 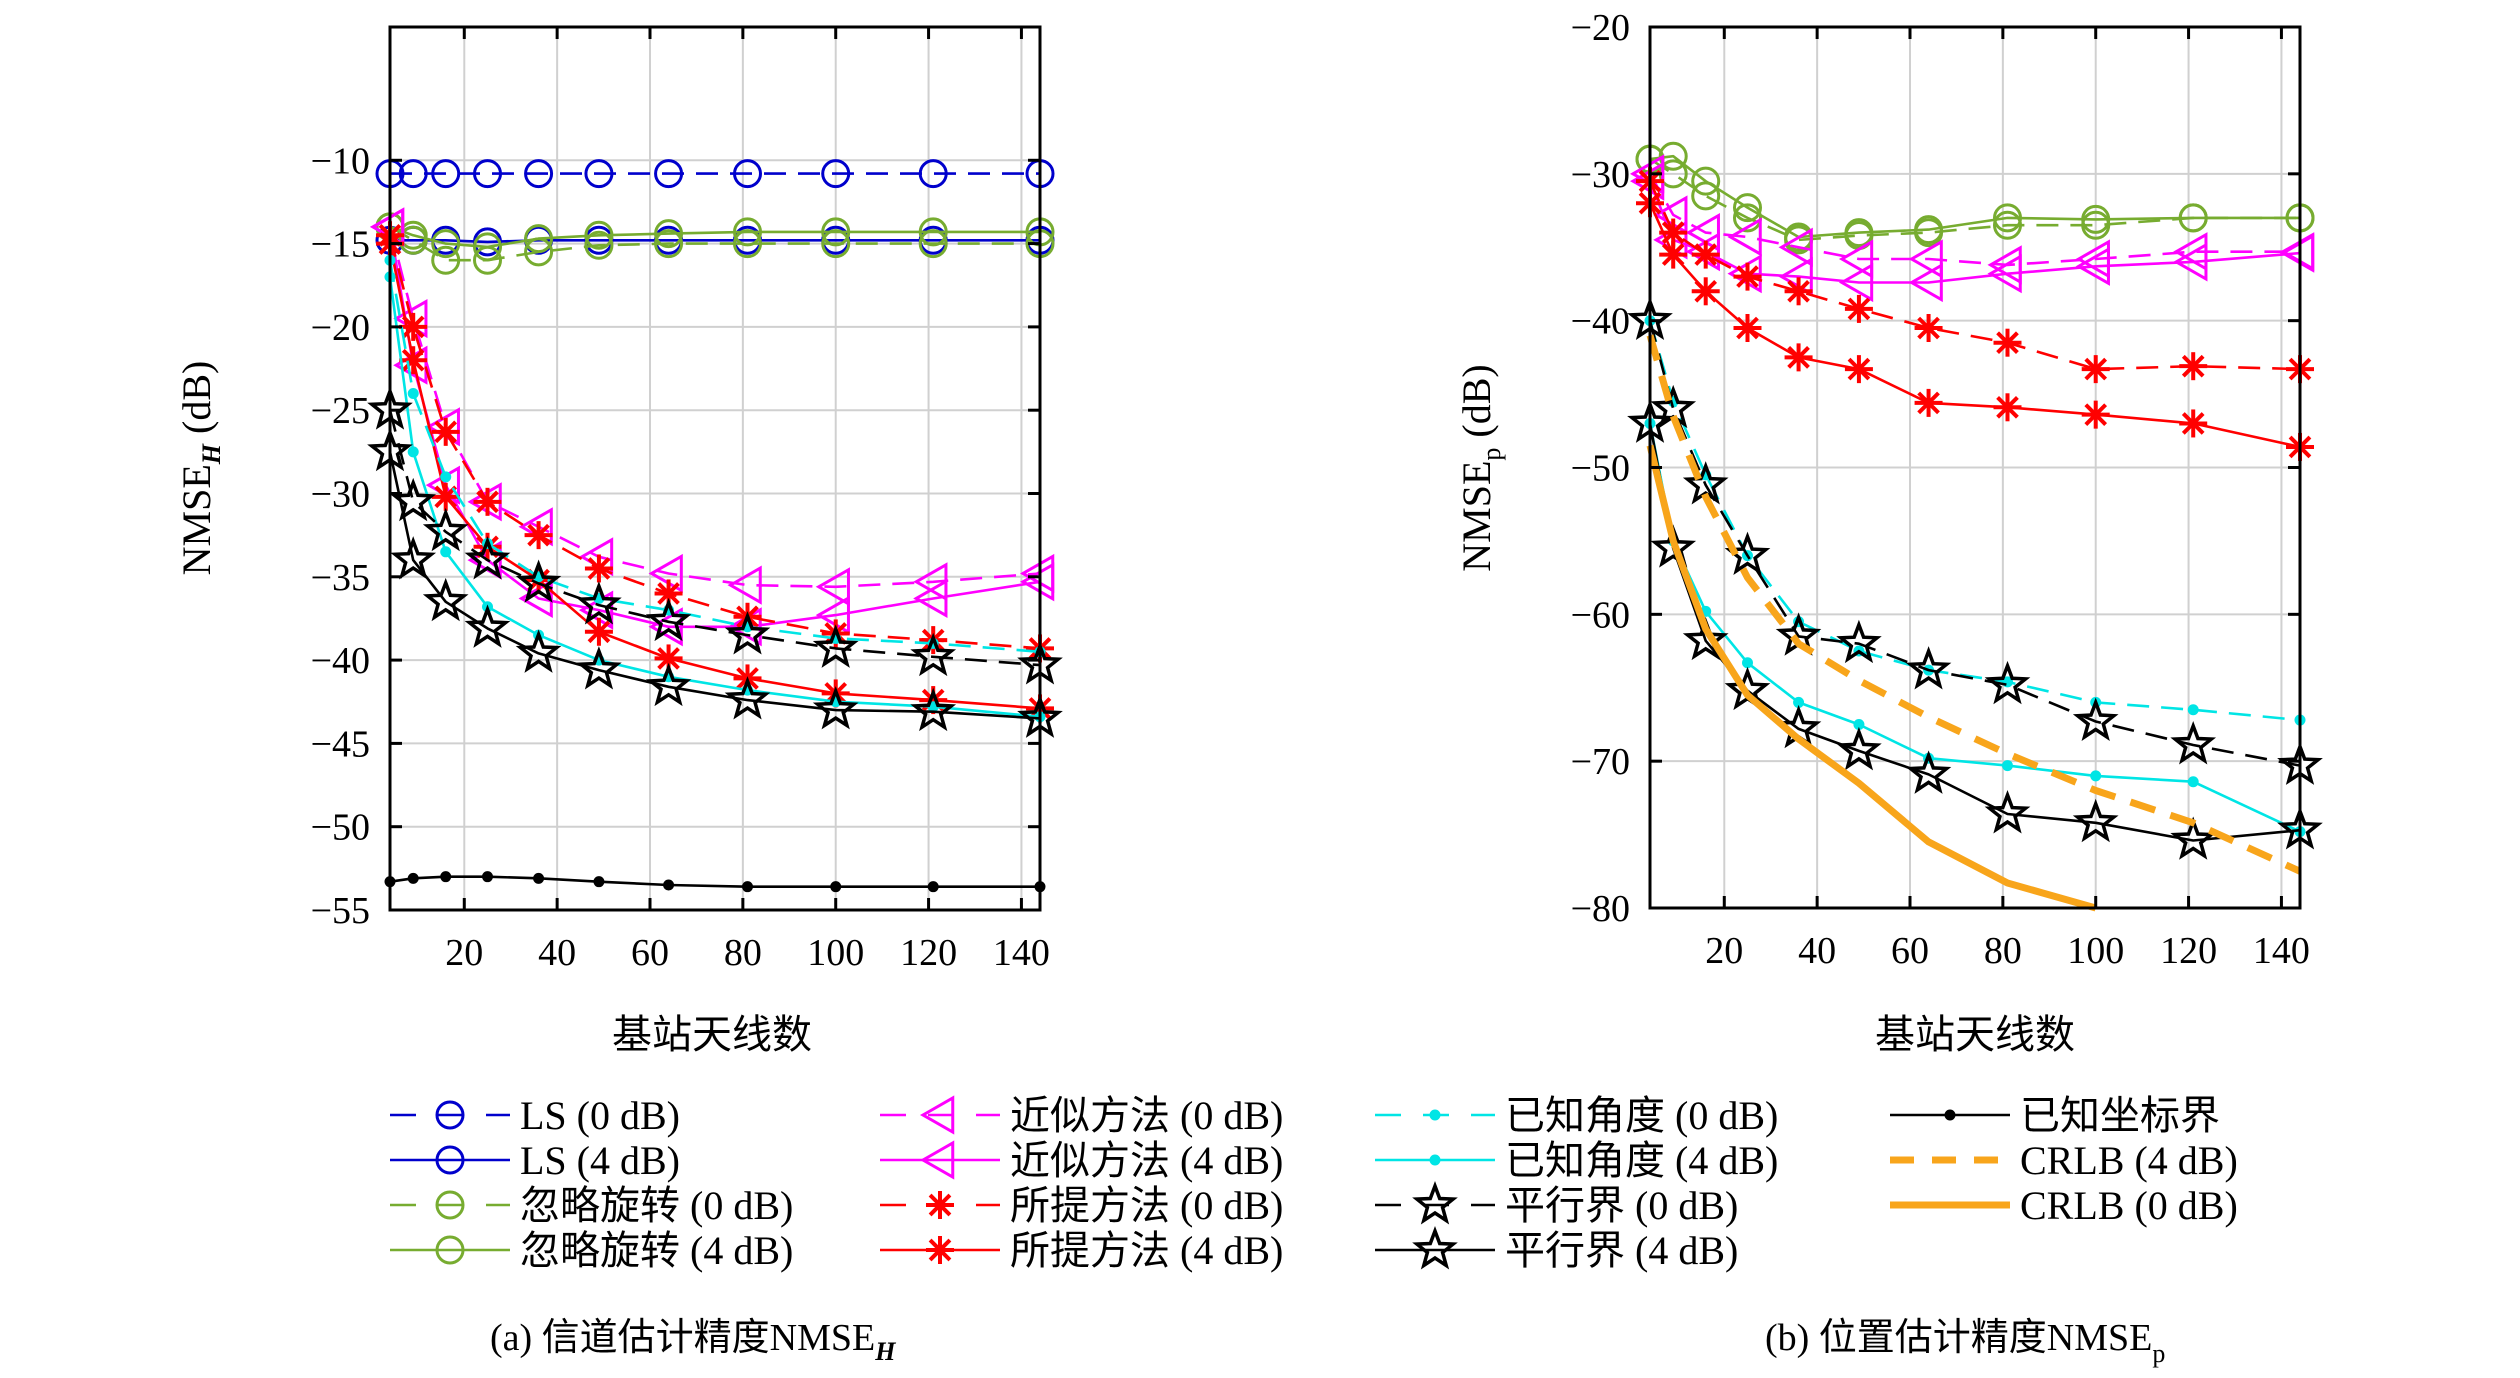 I want to click on y-tick-label: −30, so click(x=1600, y=175).